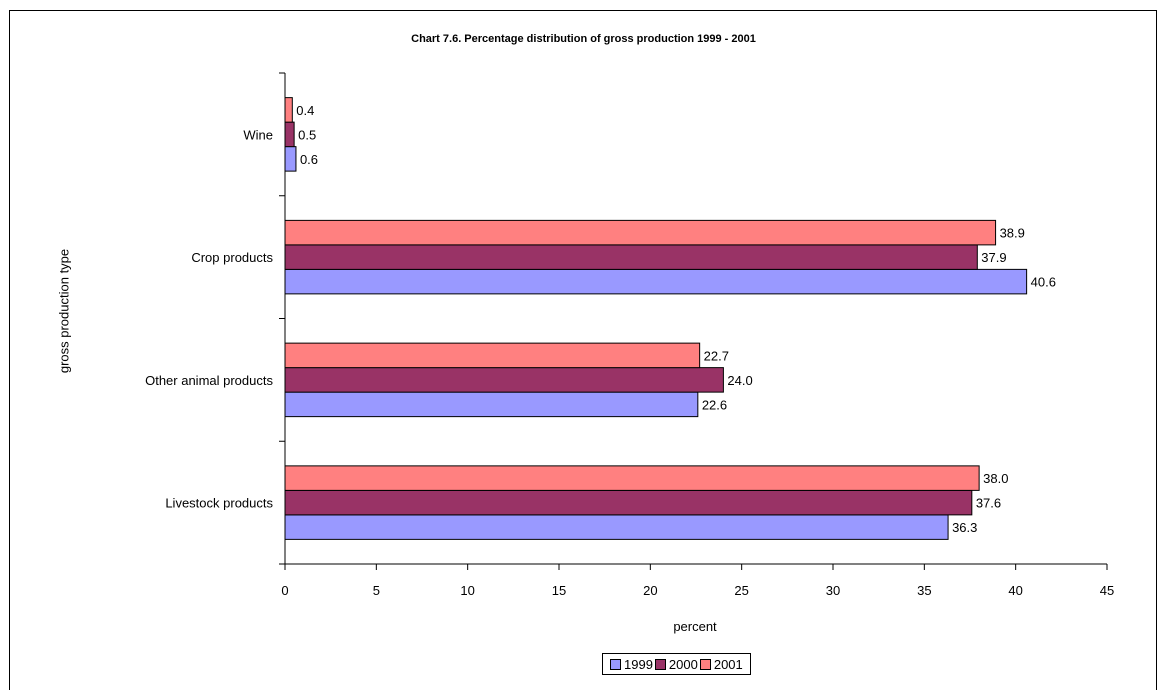 This screenshot has height=690, width=1167. What do you see at coordinates (993, 257) in the screenshot?
I see `data-label-2000: 37.9` at bounding box center [993, 257].